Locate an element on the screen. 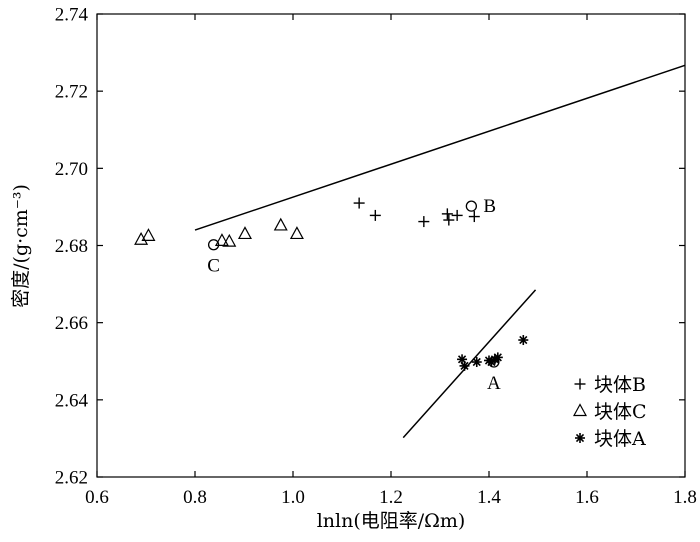  x-tick-label: 1.6 is located at coordinates (587, 497).